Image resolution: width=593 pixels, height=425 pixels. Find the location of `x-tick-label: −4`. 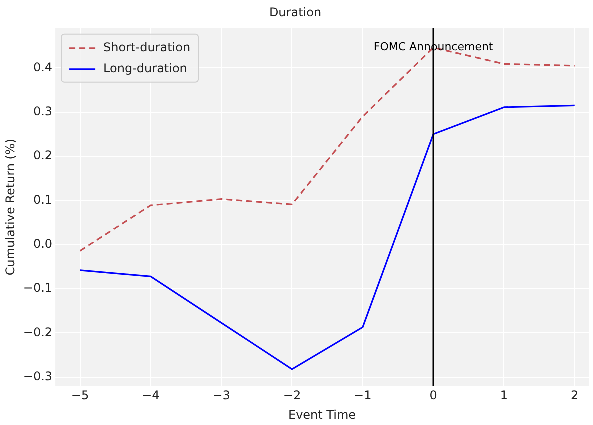

x-tick-label: −4 is located at coordinates (151, 395).